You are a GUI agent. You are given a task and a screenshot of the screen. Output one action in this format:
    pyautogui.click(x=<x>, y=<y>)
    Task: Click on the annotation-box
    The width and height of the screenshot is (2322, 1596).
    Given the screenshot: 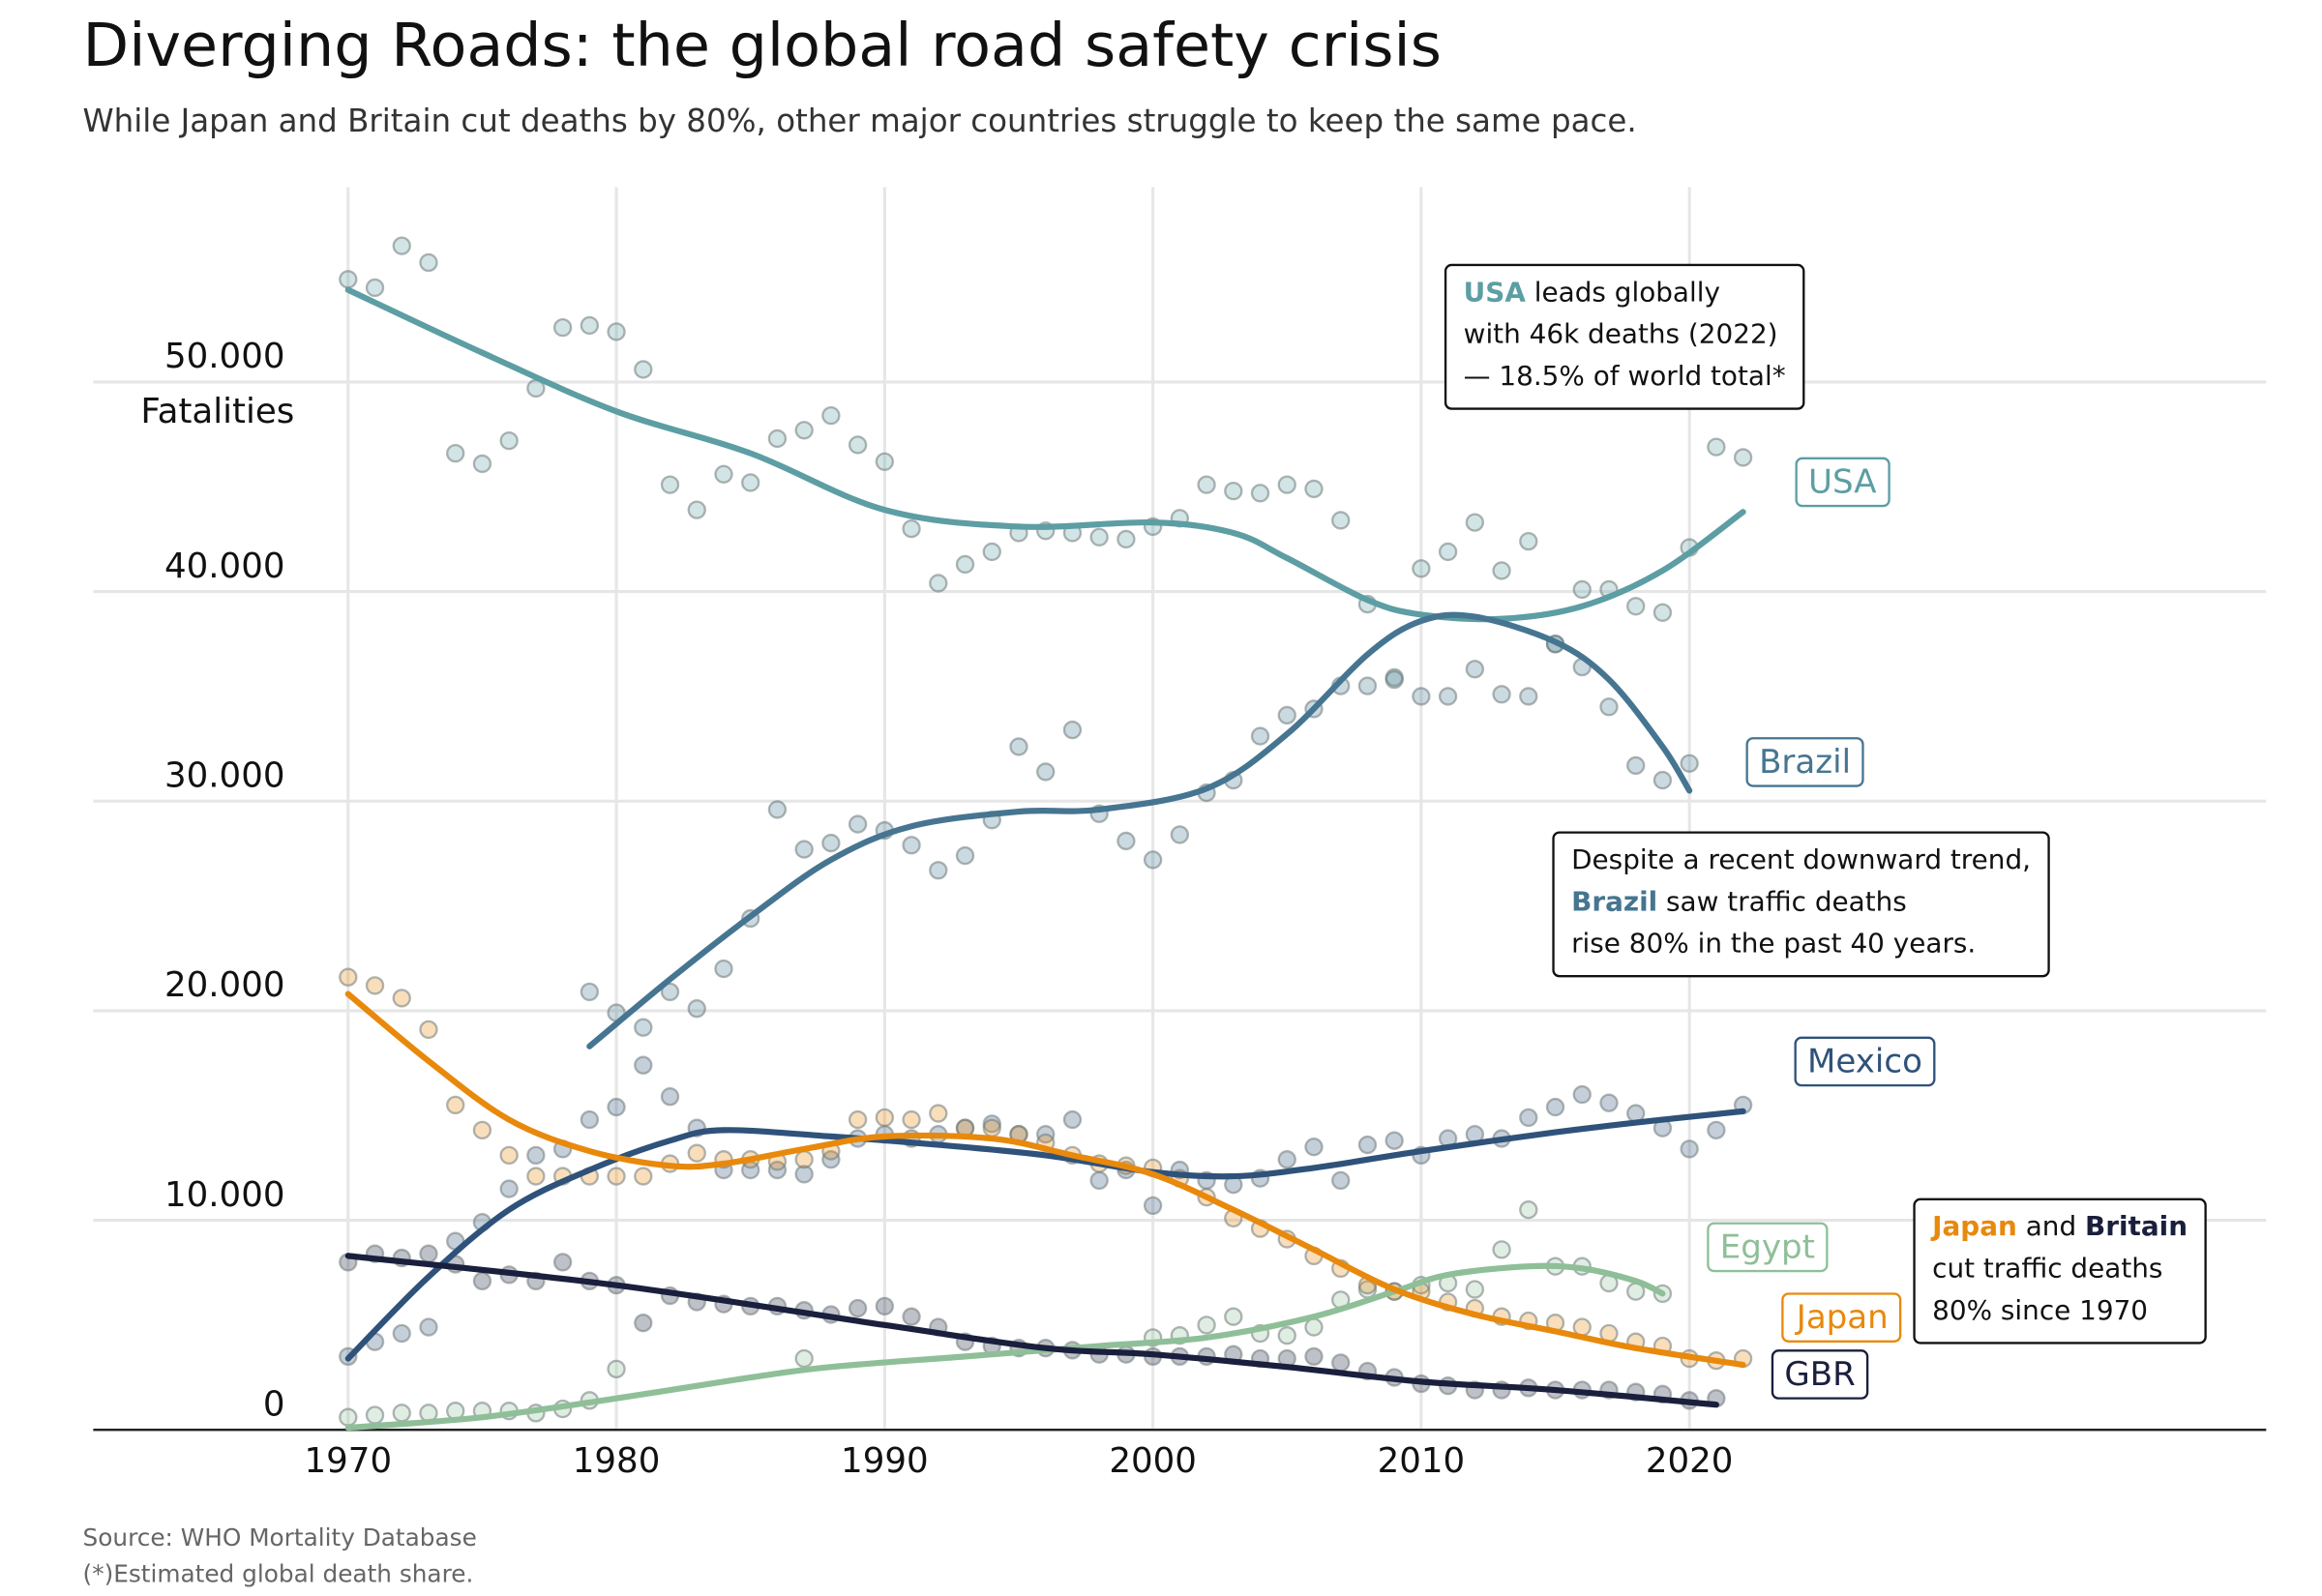 What is the action you would take?
    pyautogui.click(x=1801, y=904)
    